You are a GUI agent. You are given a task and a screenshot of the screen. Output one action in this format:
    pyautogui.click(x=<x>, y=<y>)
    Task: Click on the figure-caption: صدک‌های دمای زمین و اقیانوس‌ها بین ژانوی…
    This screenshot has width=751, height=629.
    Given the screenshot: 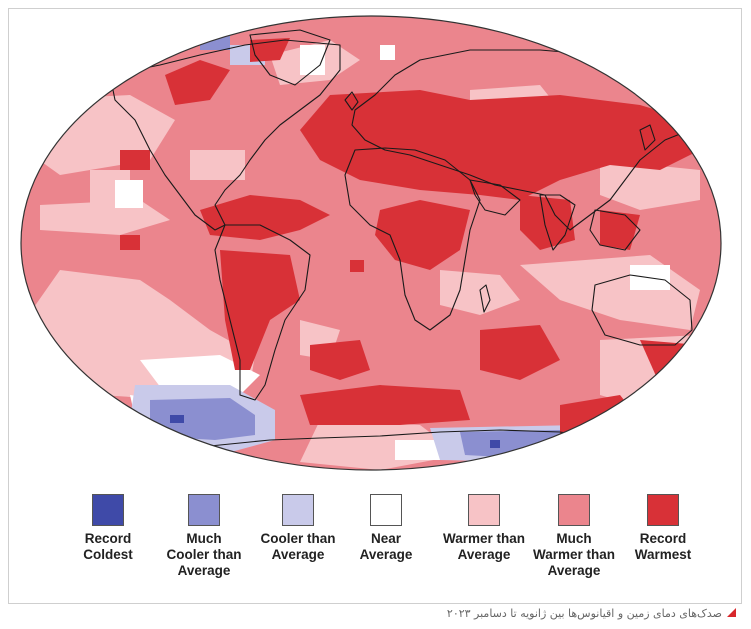 What is the action you would take?
    pyautogui.click(x=584, y=613)
    